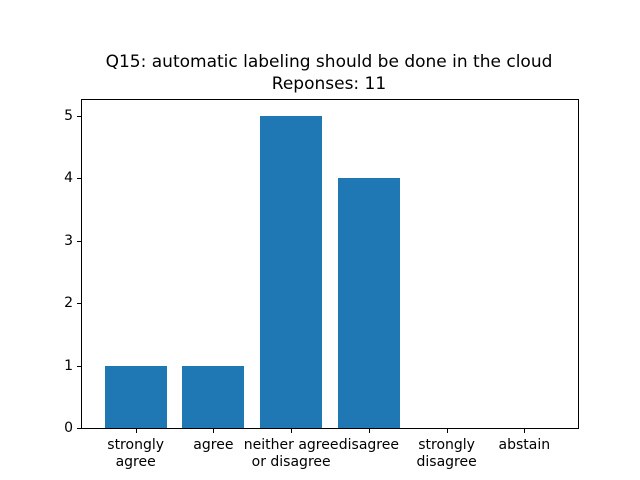 The image size is (640, 480). What do you see at coordinates (291, 462) in the screenshot?
I see `x-tick-label-line: or disagree` at bounding box center [291, 462].